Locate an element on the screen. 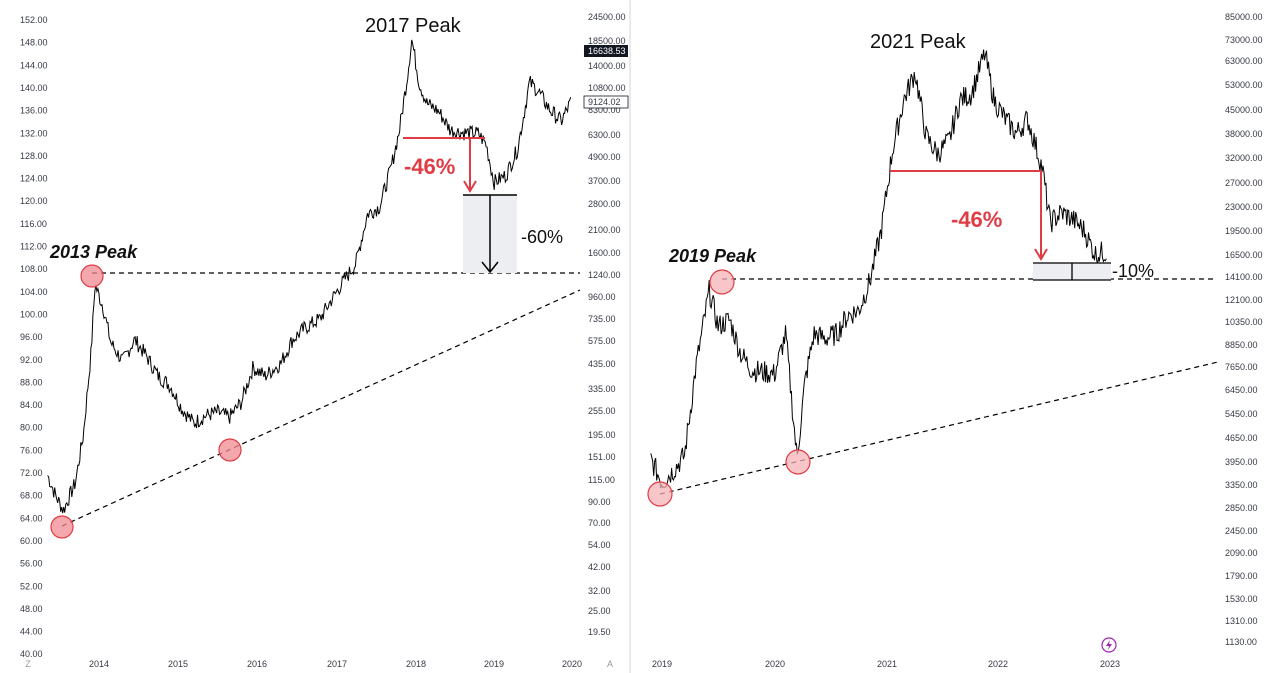  right-axis-tick: 2100.00 is located at coordinates (604, 230).